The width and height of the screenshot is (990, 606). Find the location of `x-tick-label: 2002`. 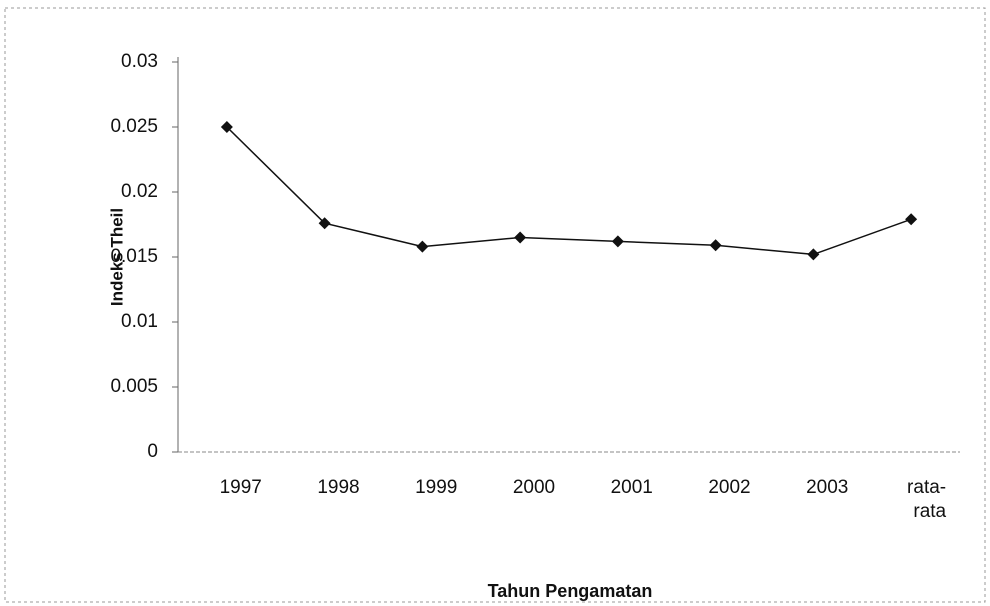

x-tick-label: 2002 is located at coordinates (729, 487).